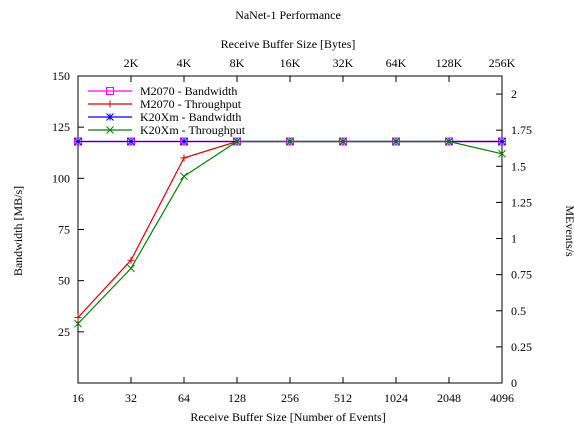 The width and height of the screenshot is (574, 428). I want to click on legend-label: M2070 - Throughput, so click(191, 104).